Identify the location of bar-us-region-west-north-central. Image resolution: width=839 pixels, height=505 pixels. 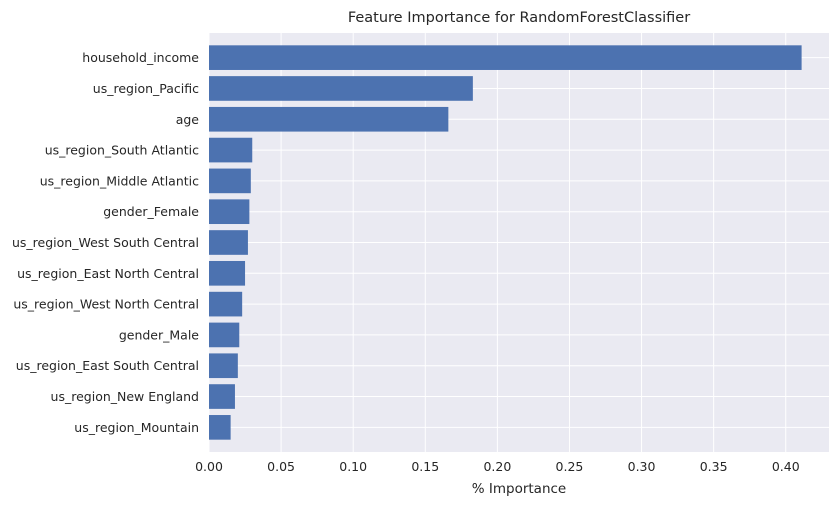
(226, 304).